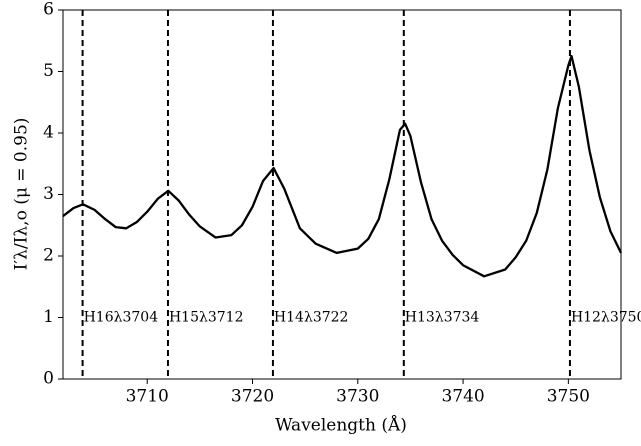 This screenshot has width=641, height=446. I want to click on x-tick-label: 3710, so click(147, 397).